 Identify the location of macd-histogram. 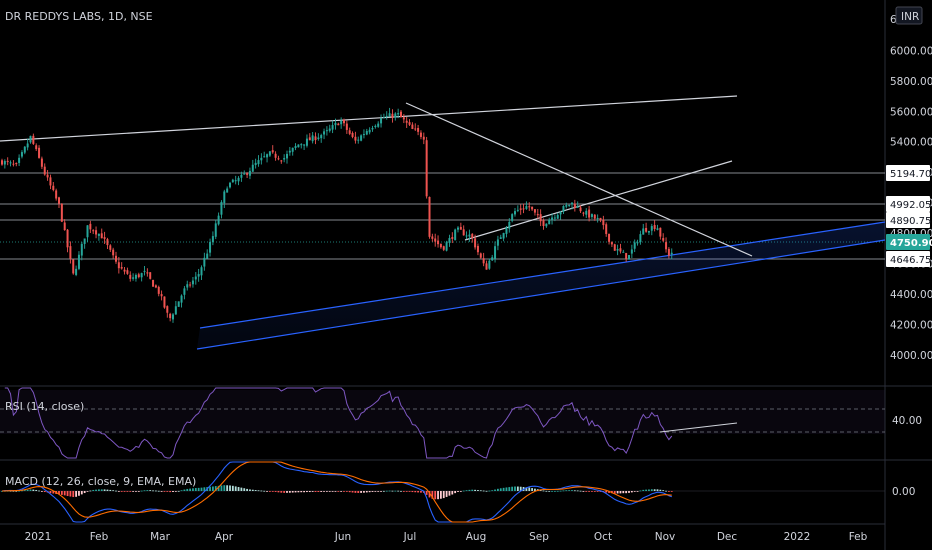
(337, 492).